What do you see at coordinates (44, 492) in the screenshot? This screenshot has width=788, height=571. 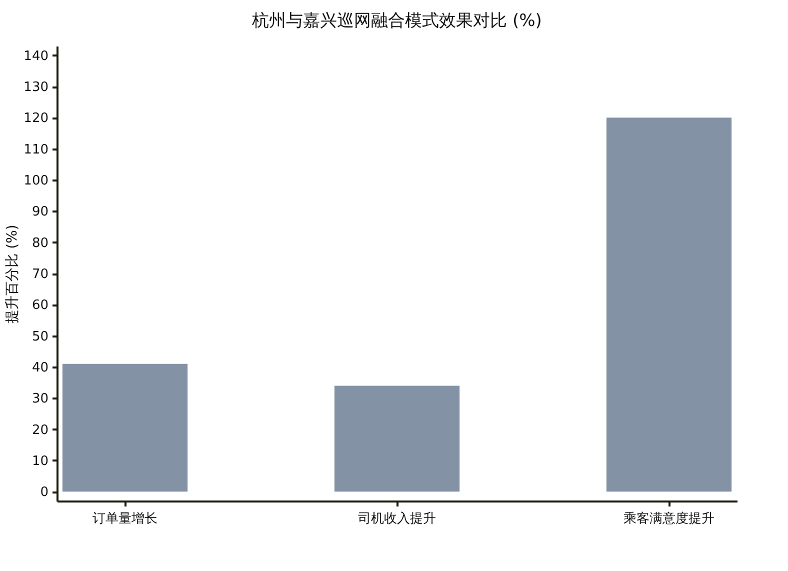 I see `y-tick-label: 0` at bounding box center [44, 492].